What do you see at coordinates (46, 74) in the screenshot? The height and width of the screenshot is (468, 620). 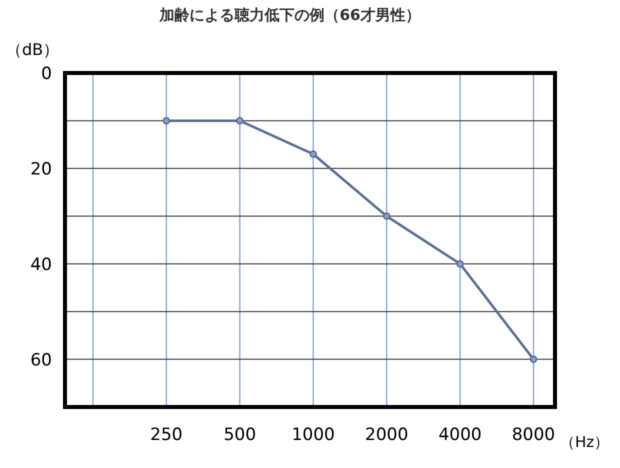 I see `y-tick-label: 0` at bounding box center [46, 74].